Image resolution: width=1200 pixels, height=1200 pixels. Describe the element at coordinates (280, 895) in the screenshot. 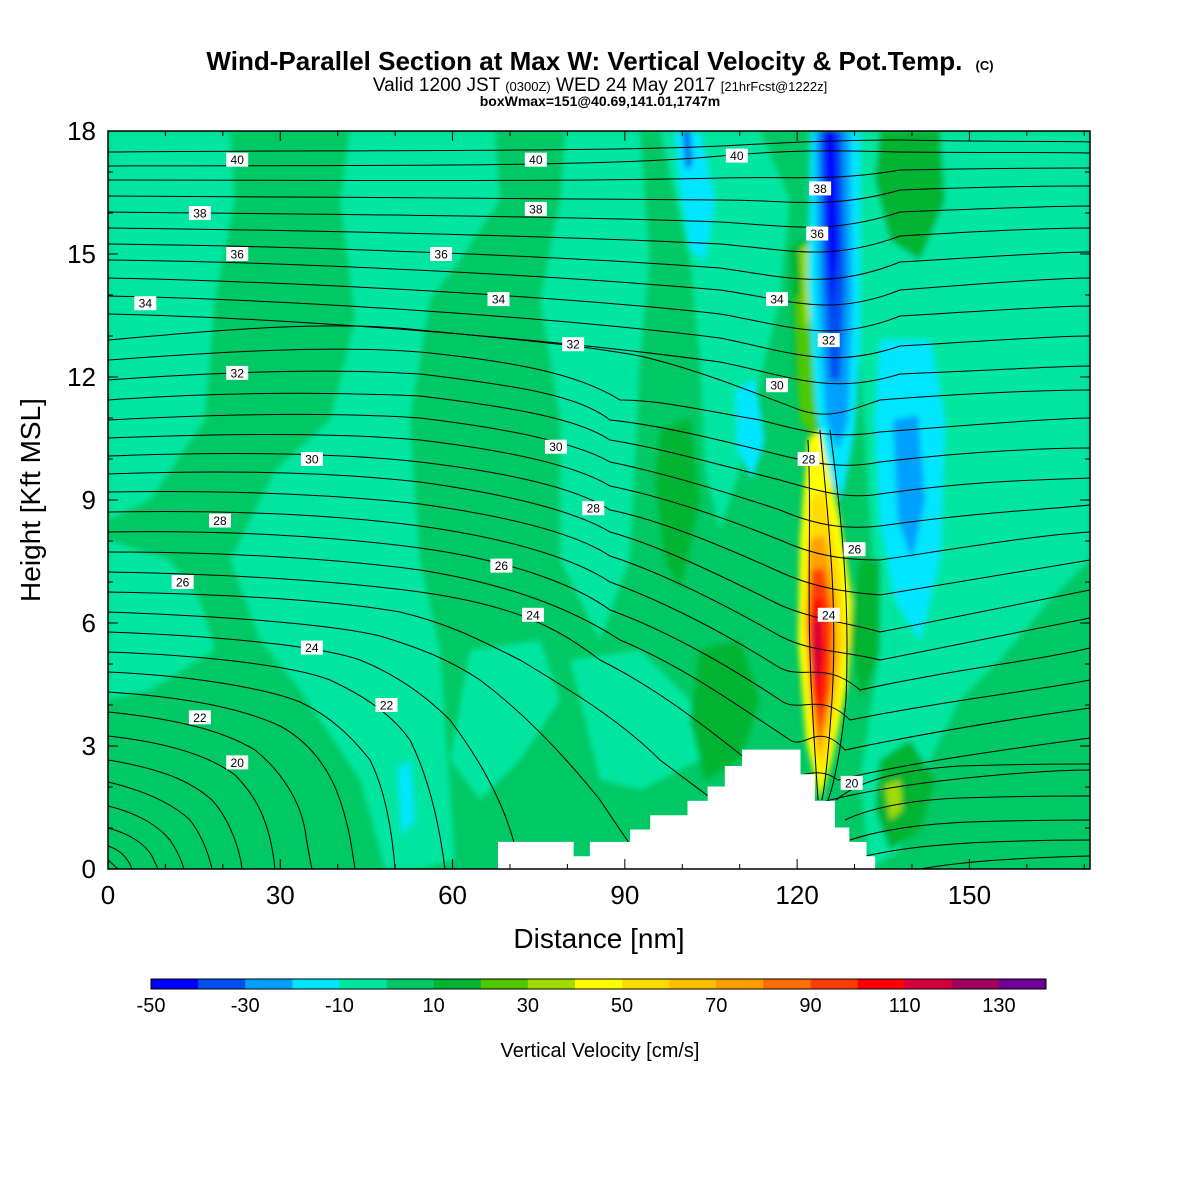

I see `x-tick-label: 30` at that location.